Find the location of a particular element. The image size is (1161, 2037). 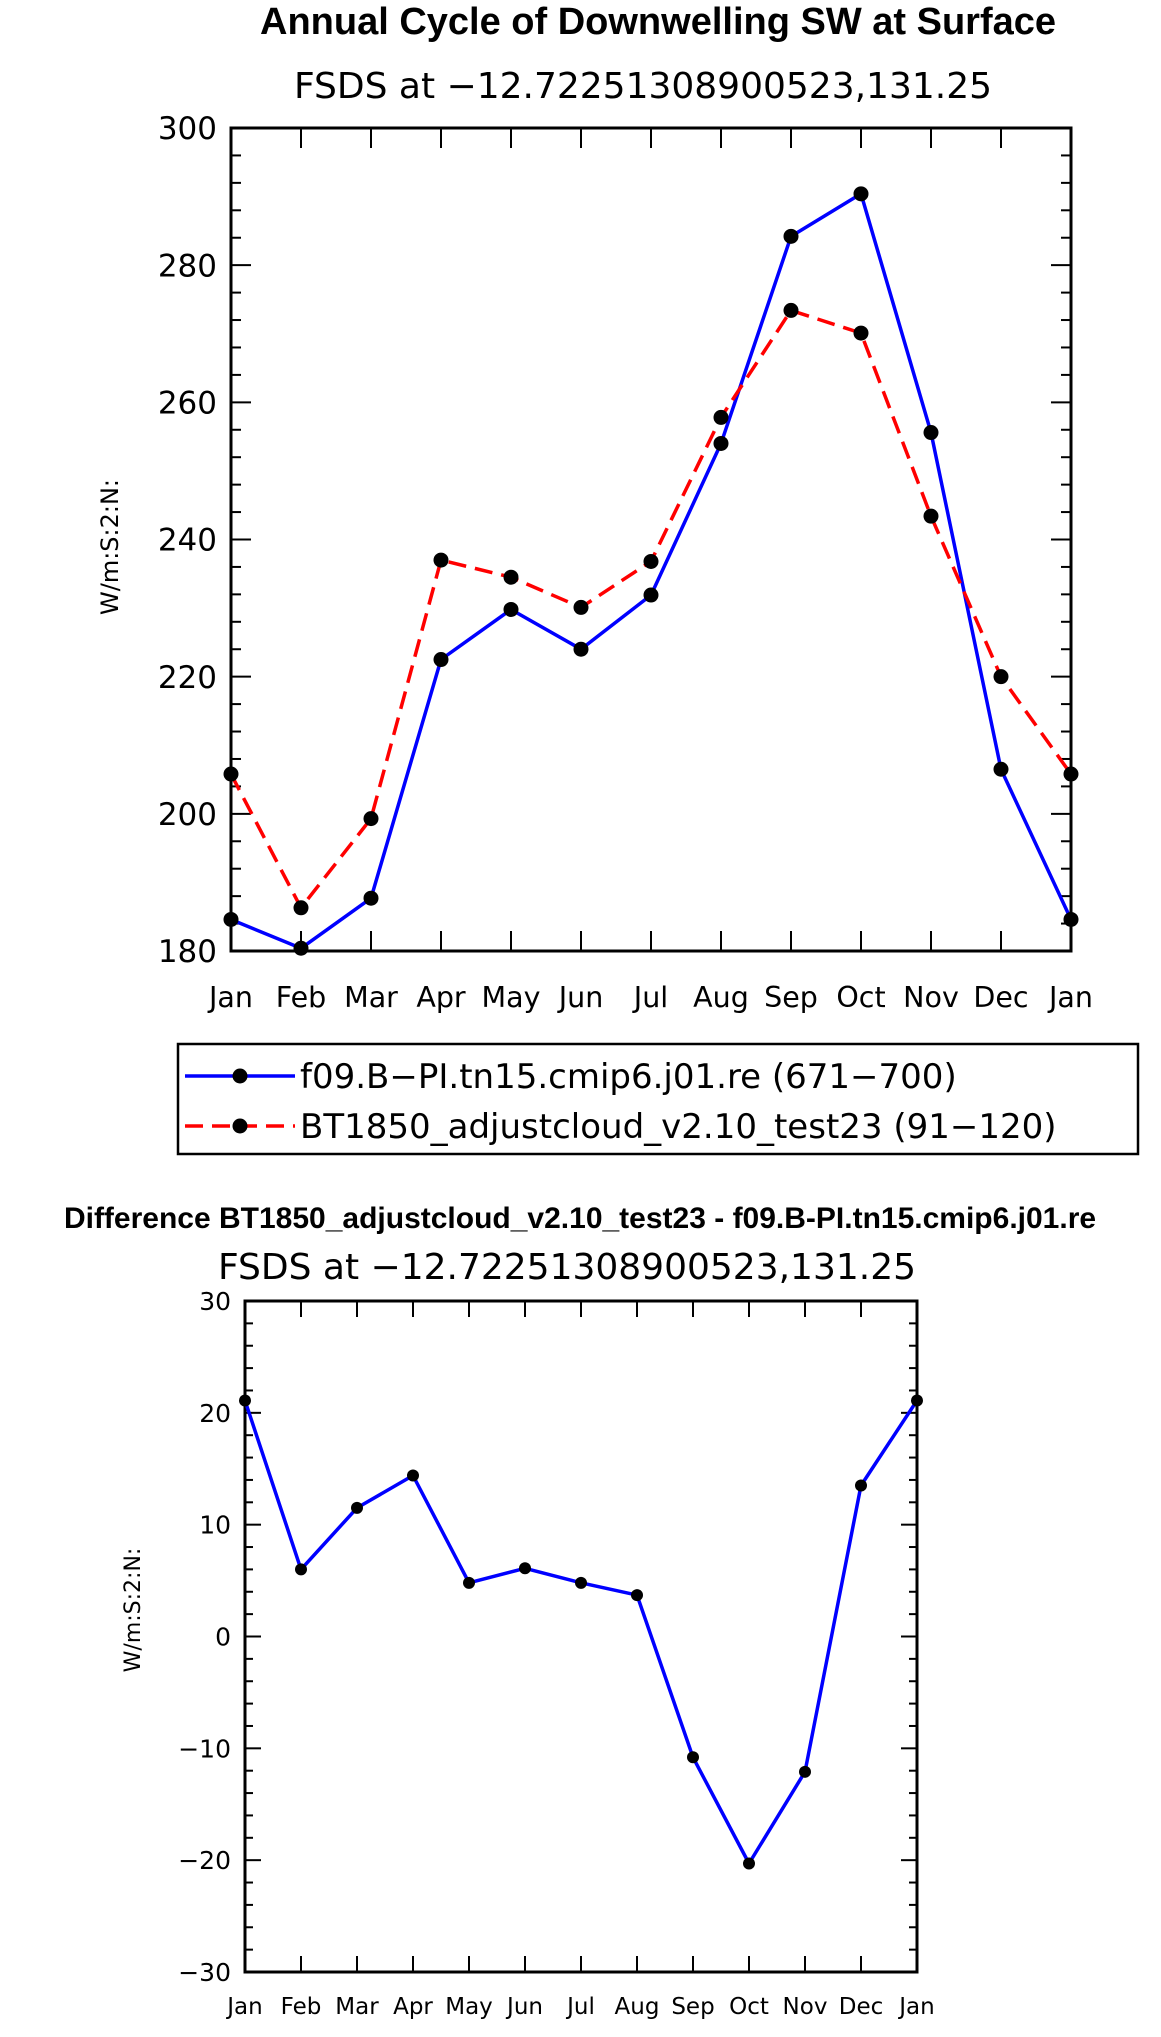

y-tick-label: −20 is located at coordinates (204, 1860).